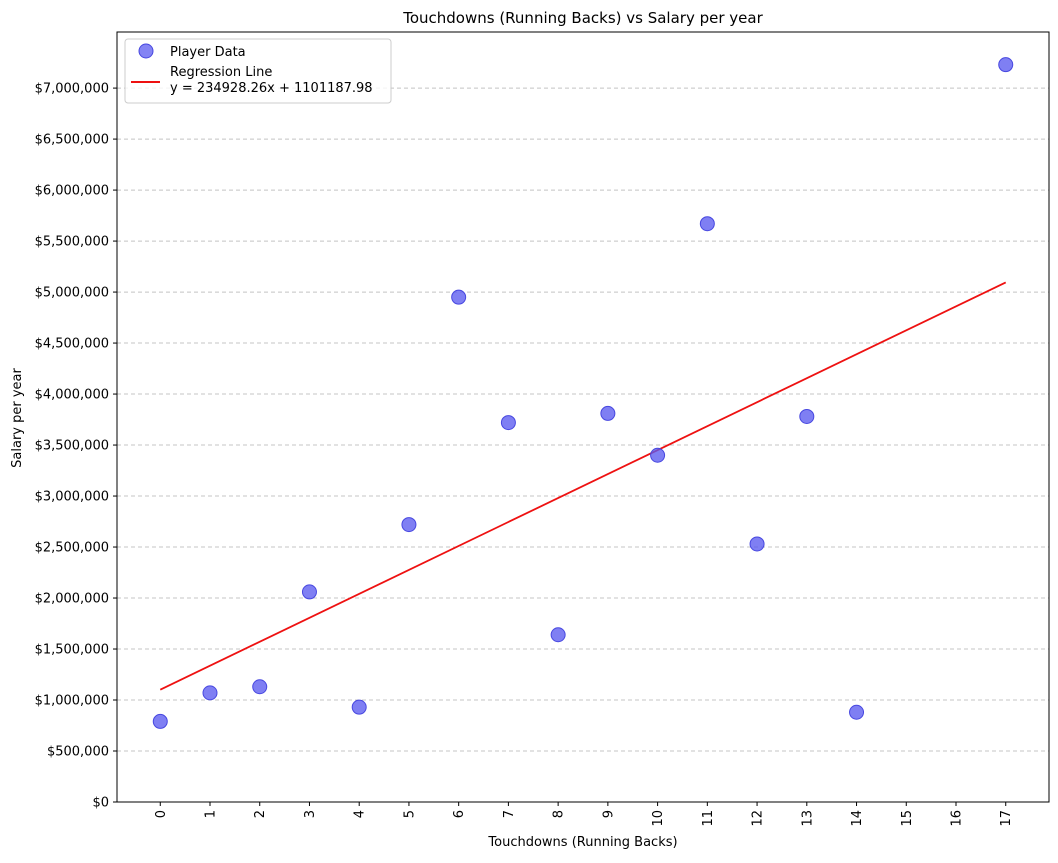  Describe the element at coordinates (509, 814) in the screenshot. I see `x-tick-label: 7` at that location.